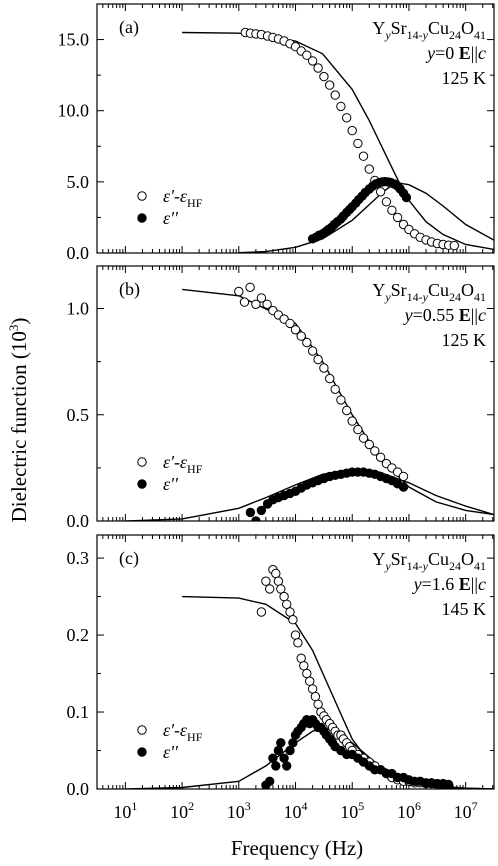 The height and width of the screenshot is (866, 498). Describe the element at coordinates (447, 53) in the screenshot. I see `condition-value: =0` at that location.